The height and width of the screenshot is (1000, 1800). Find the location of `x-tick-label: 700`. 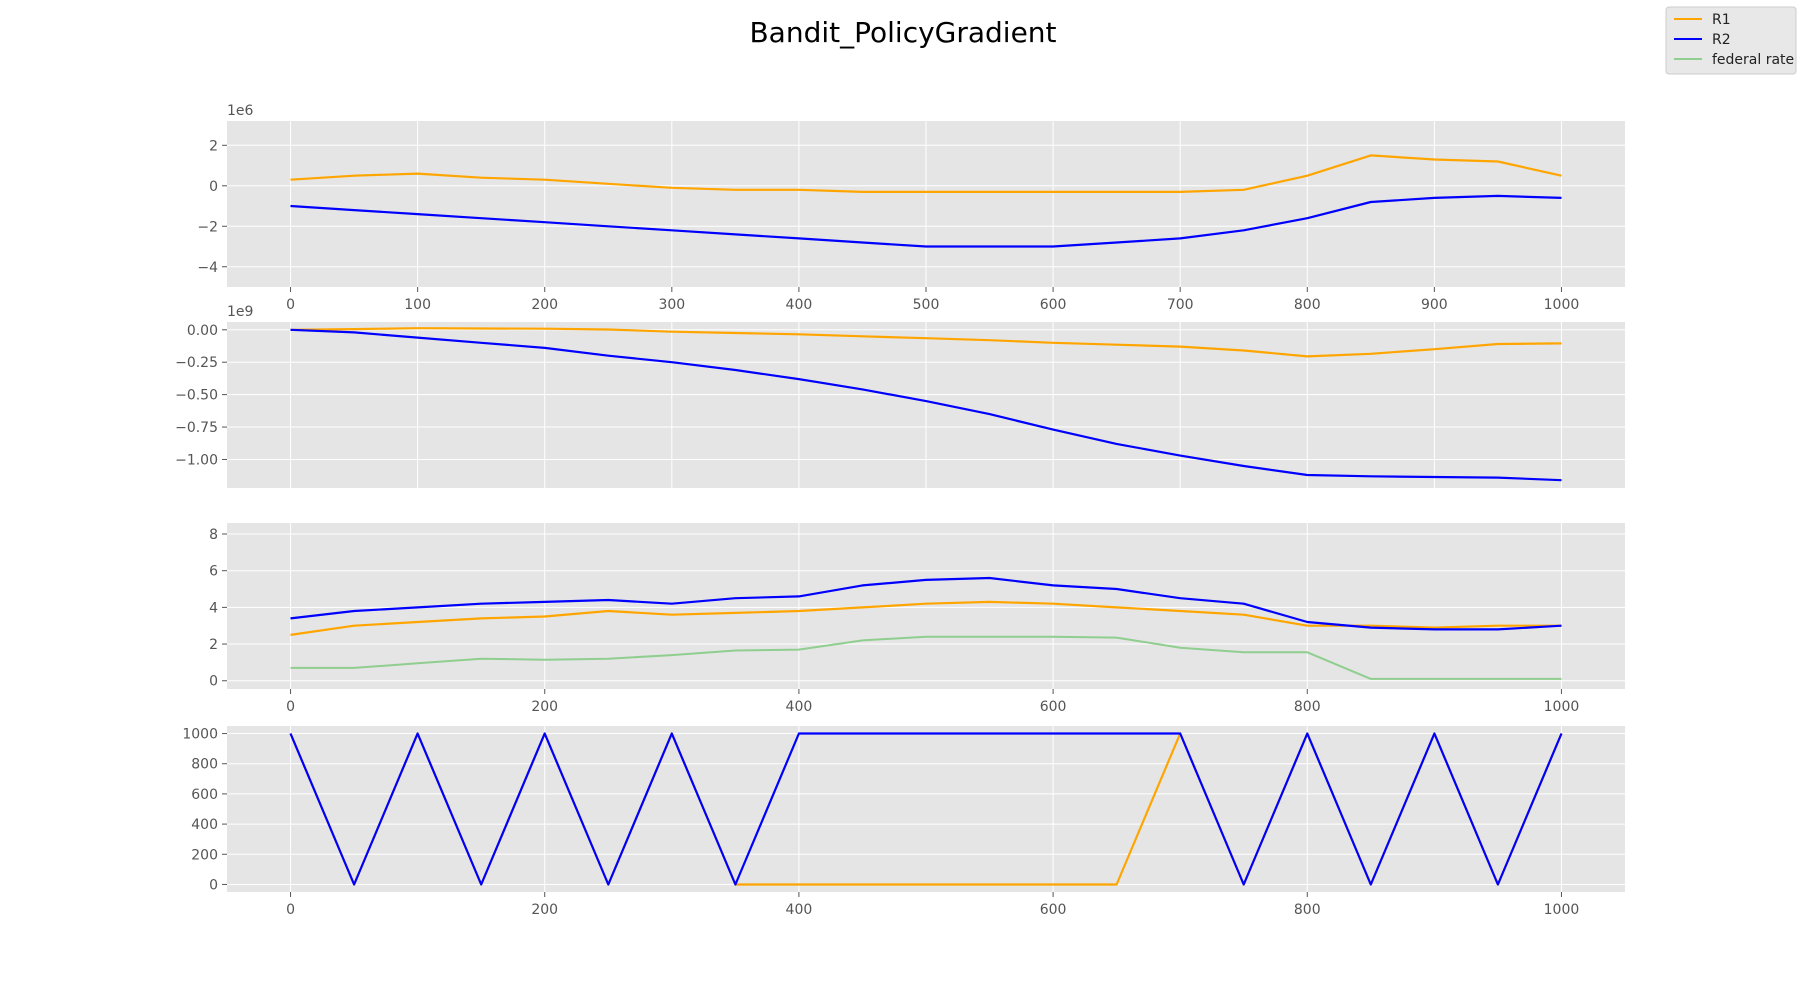

x-tick-label: 700 is located at coordinates (1180, 305).